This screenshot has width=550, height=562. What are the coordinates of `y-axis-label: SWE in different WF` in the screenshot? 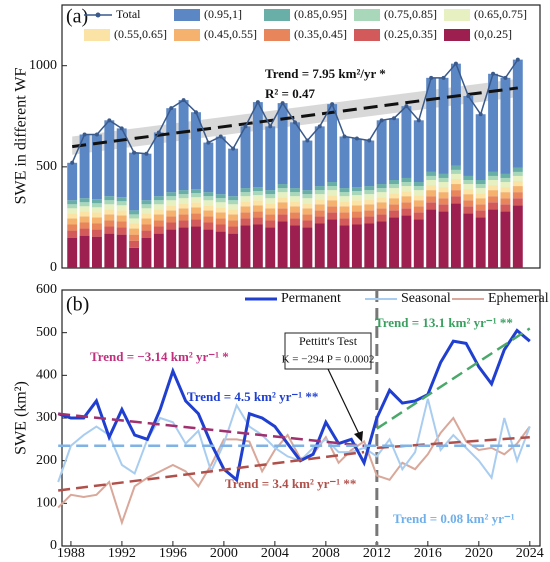 It's located at (21, 136).